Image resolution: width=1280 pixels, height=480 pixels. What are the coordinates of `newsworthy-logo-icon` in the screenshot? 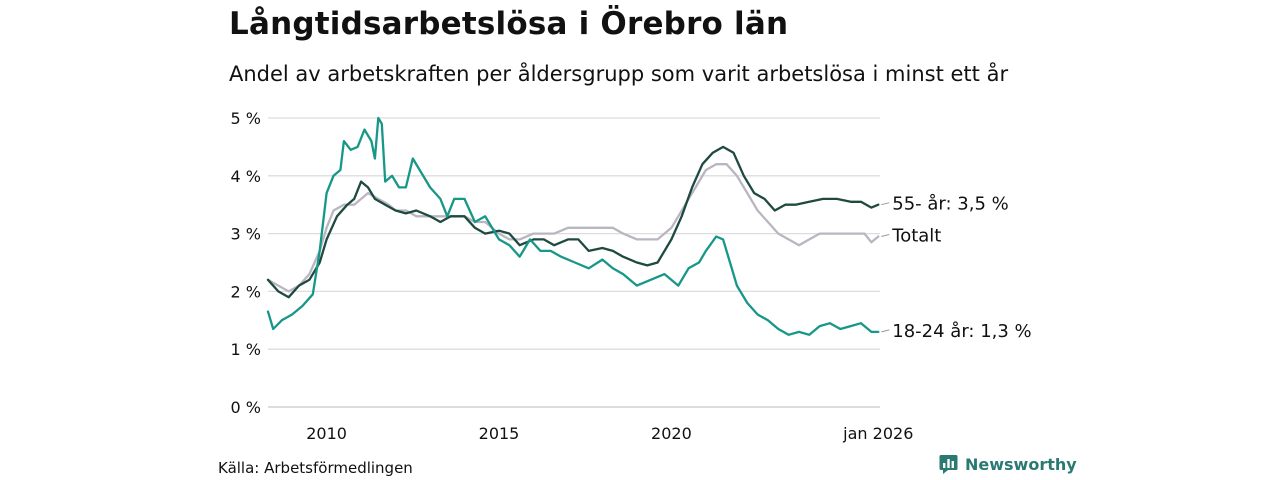 It's located at (948, 464).